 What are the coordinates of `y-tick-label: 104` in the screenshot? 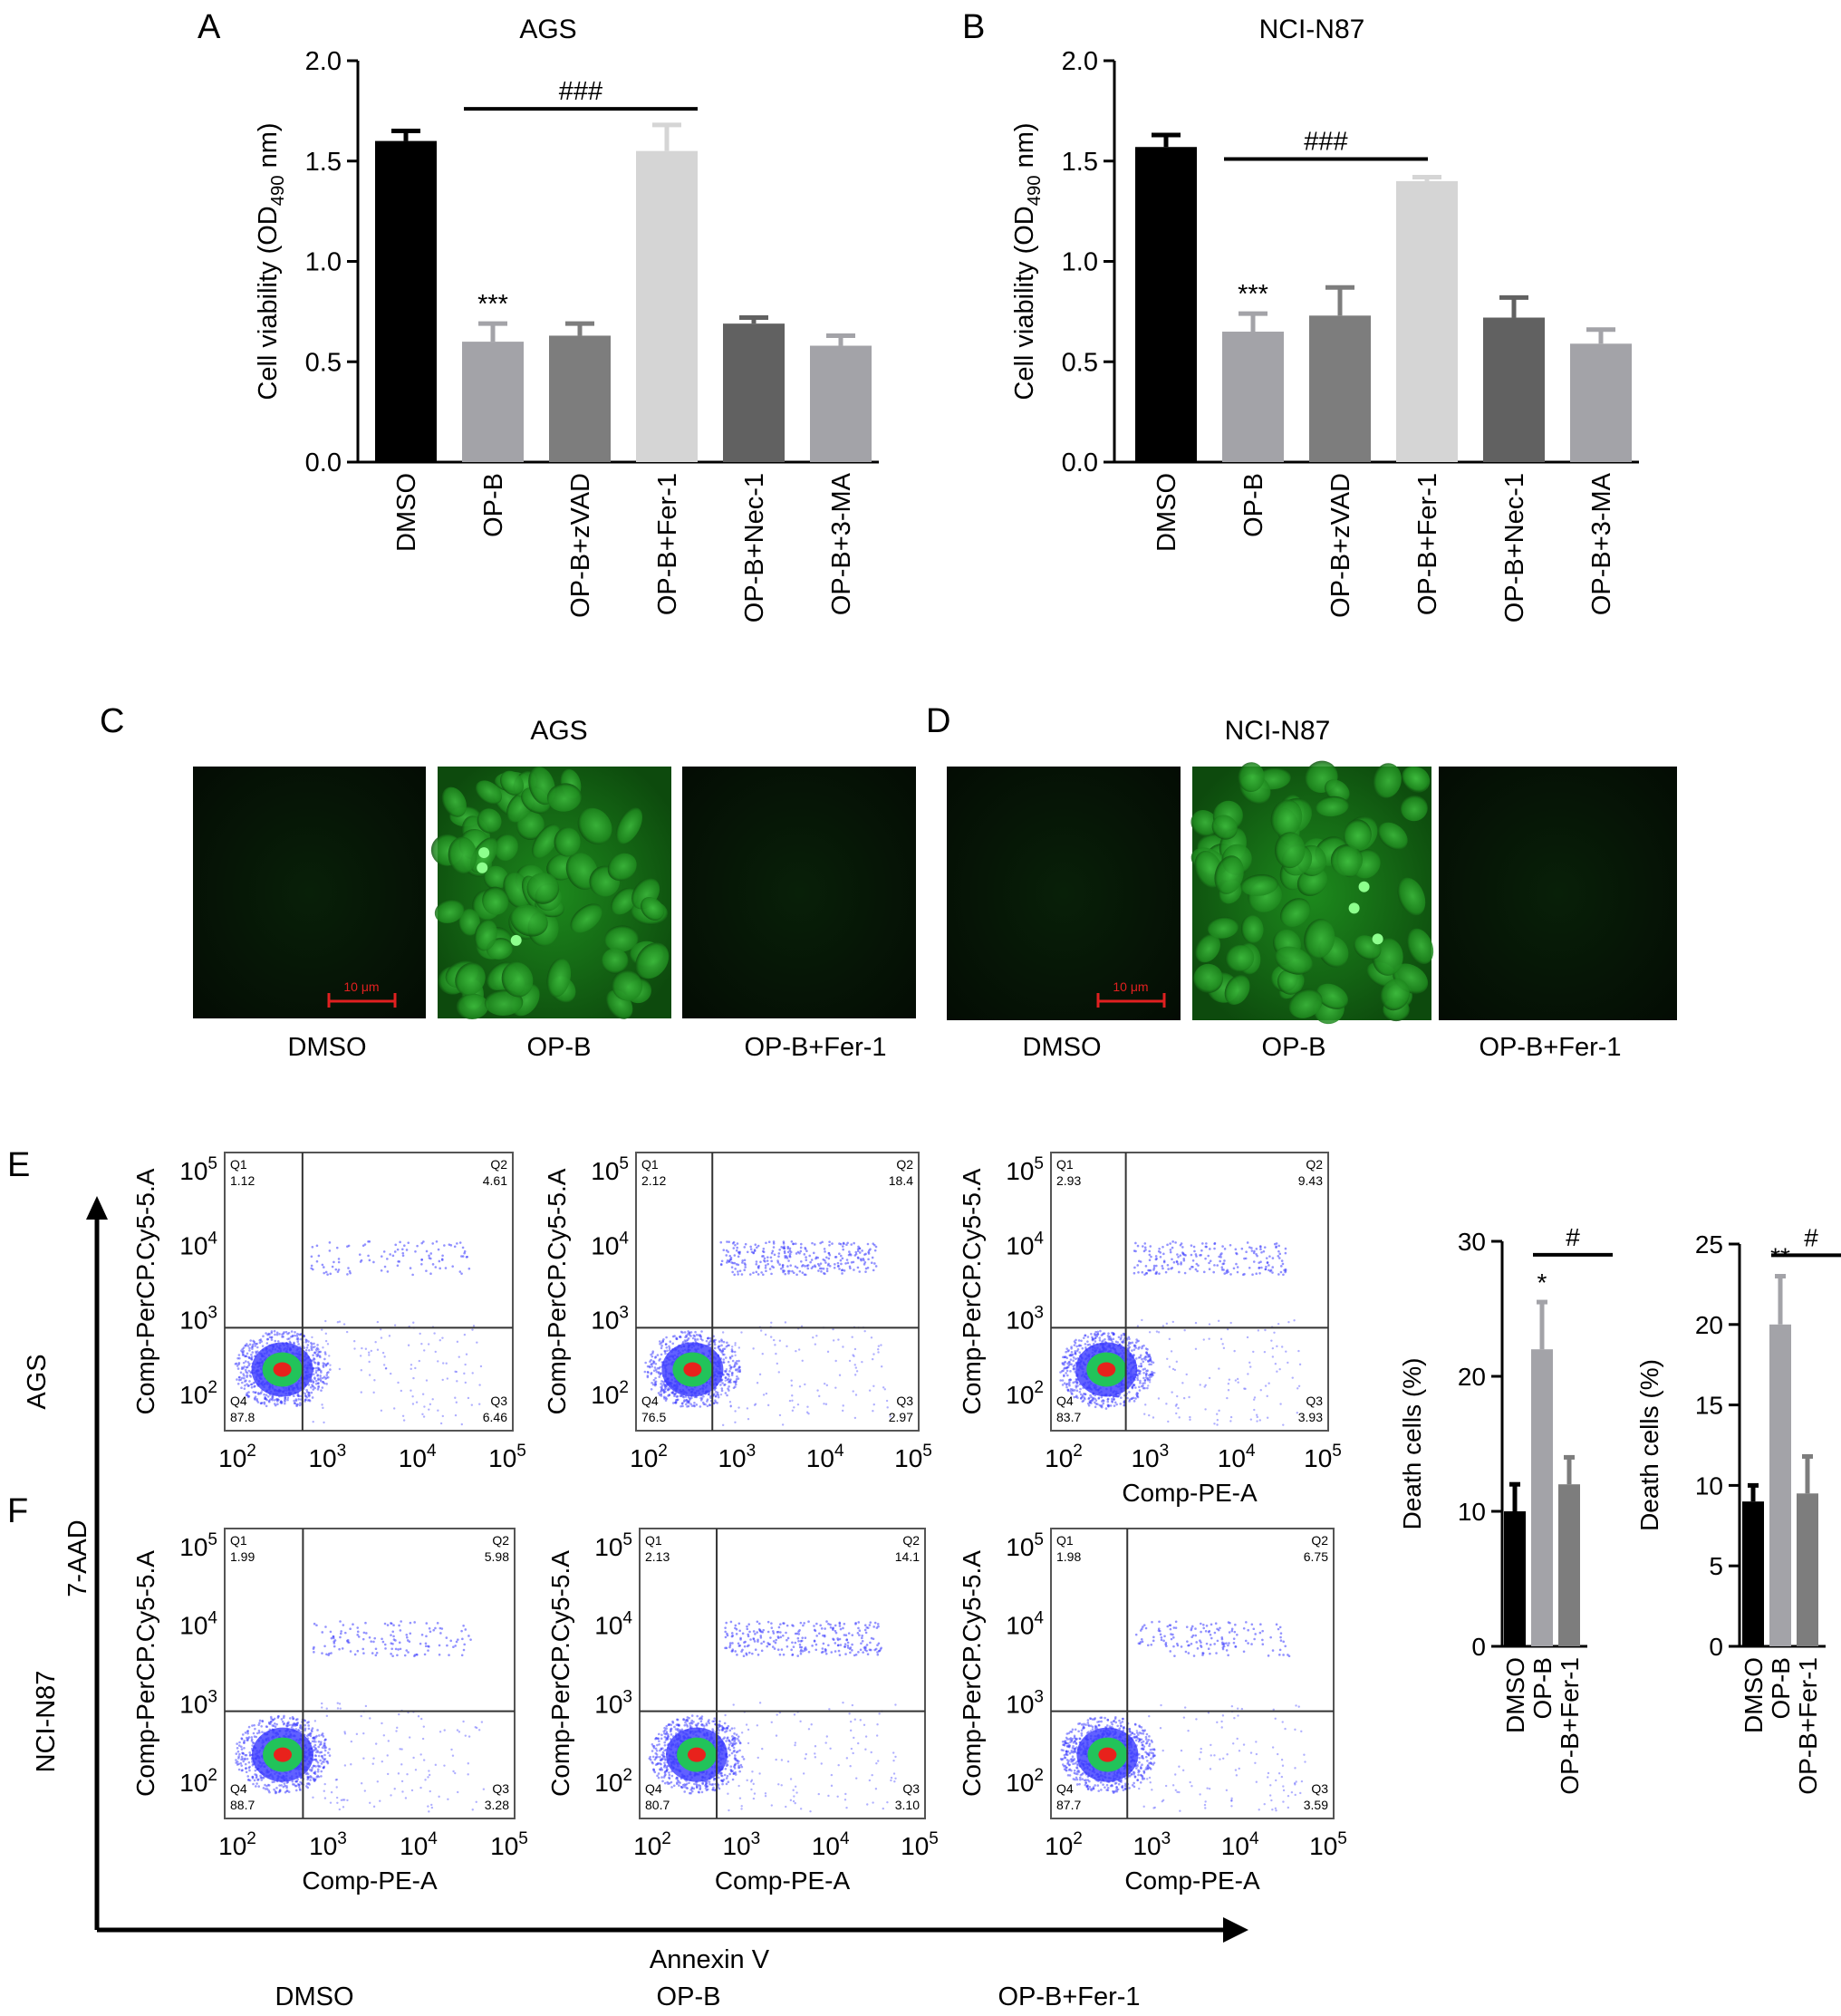 It's located at (198, 1244).